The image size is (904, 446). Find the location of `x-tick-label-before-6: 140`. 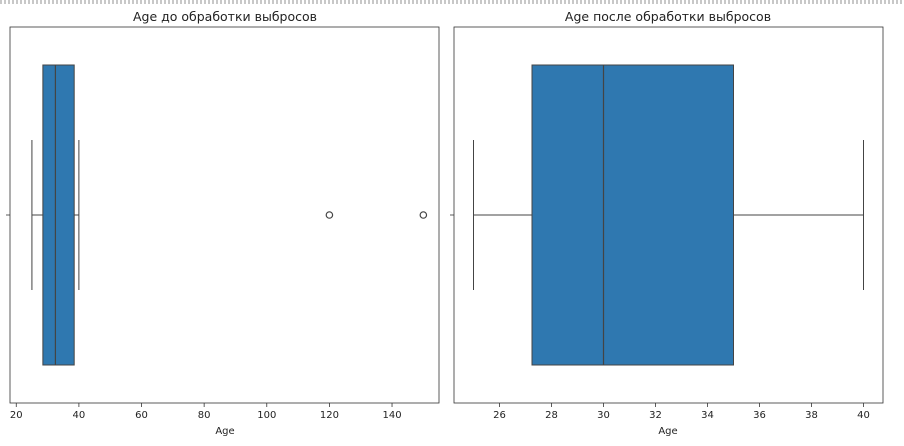

x-tick-label-before-6: 140 is located at coordinates (391, 415).